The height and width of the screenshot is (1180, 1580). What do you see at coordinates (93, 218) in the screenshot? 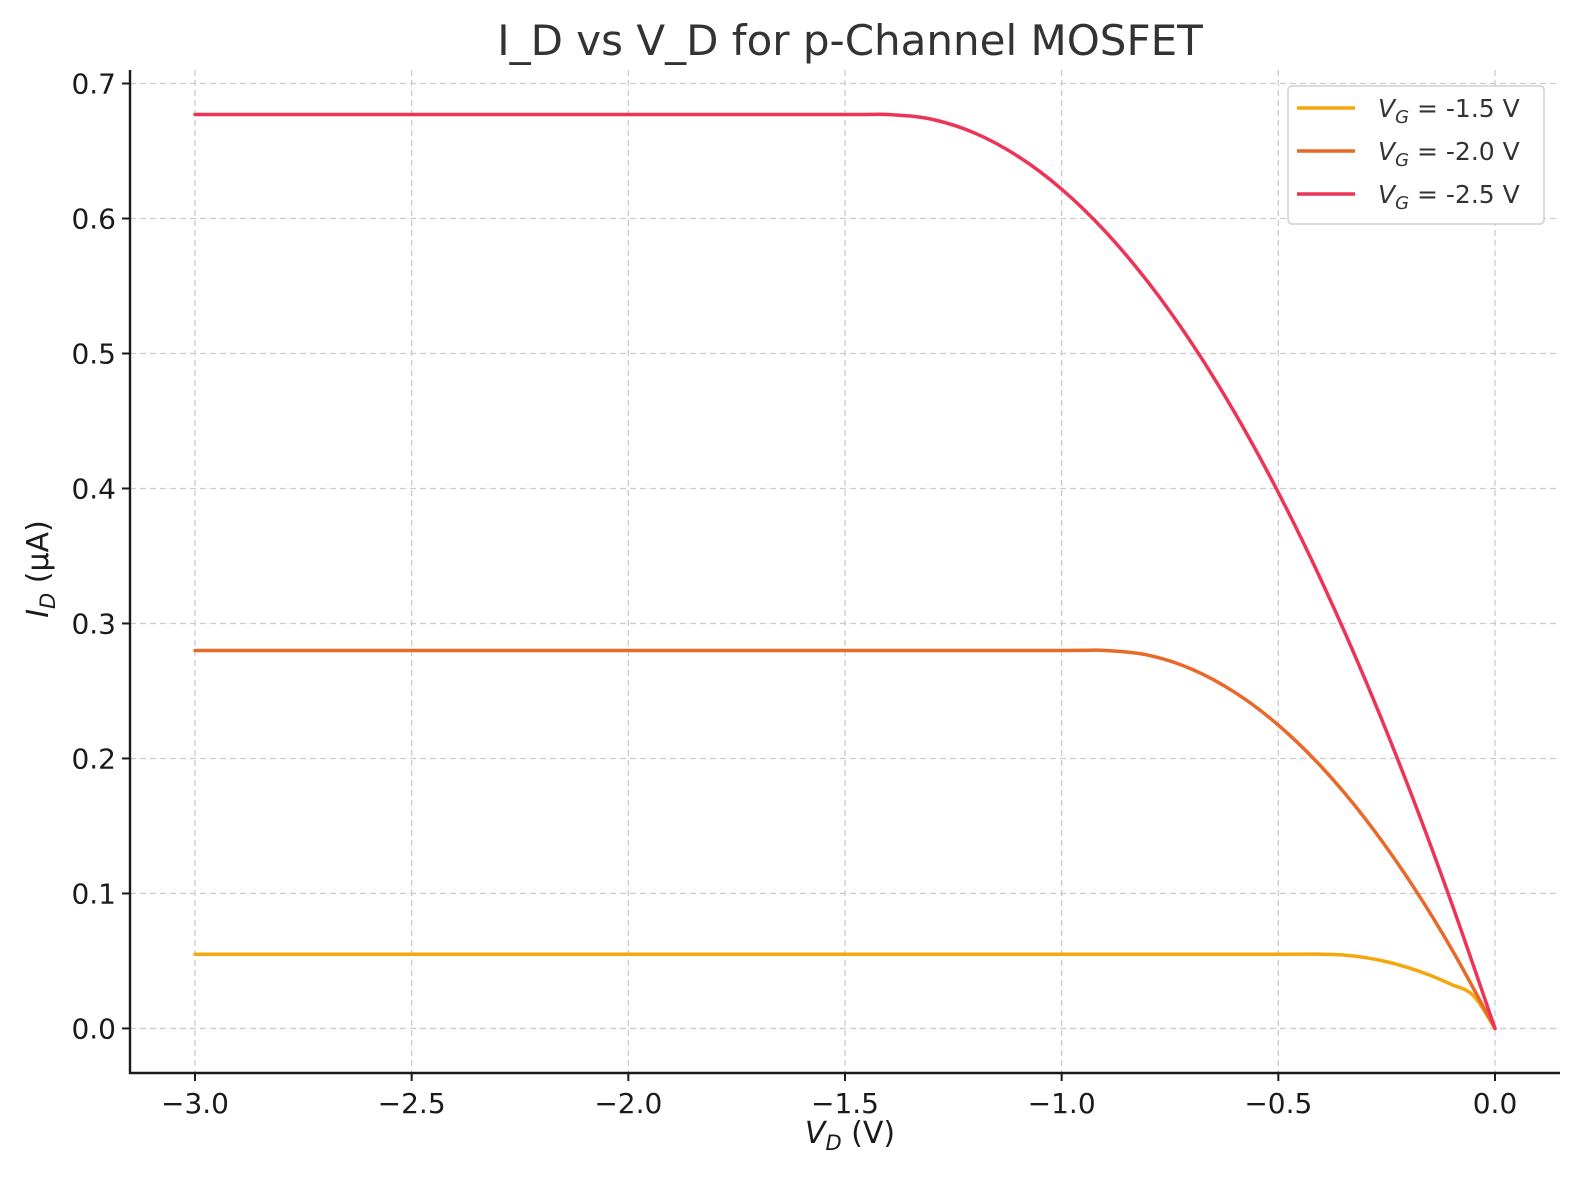
I see `y-tick-label: 0.6` at bounding box center [93, 218].